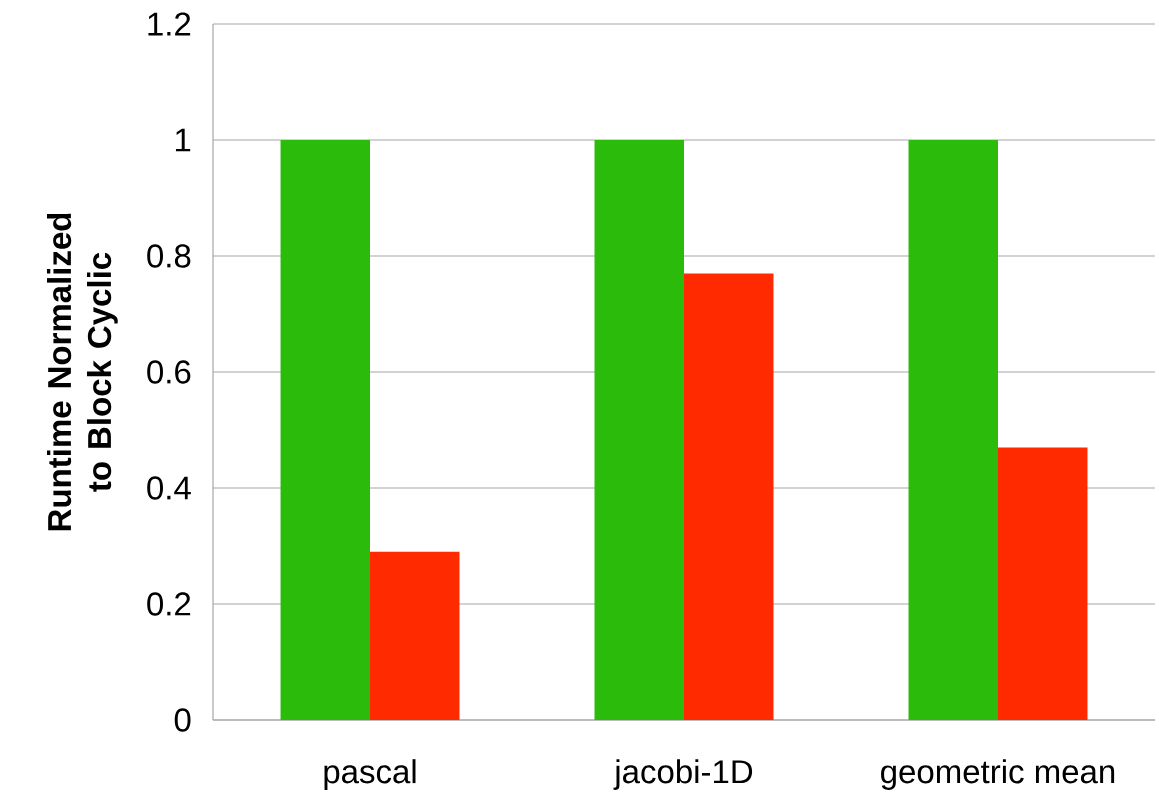  I want to click on y-tick-label: 0.4, so click(169, 488).